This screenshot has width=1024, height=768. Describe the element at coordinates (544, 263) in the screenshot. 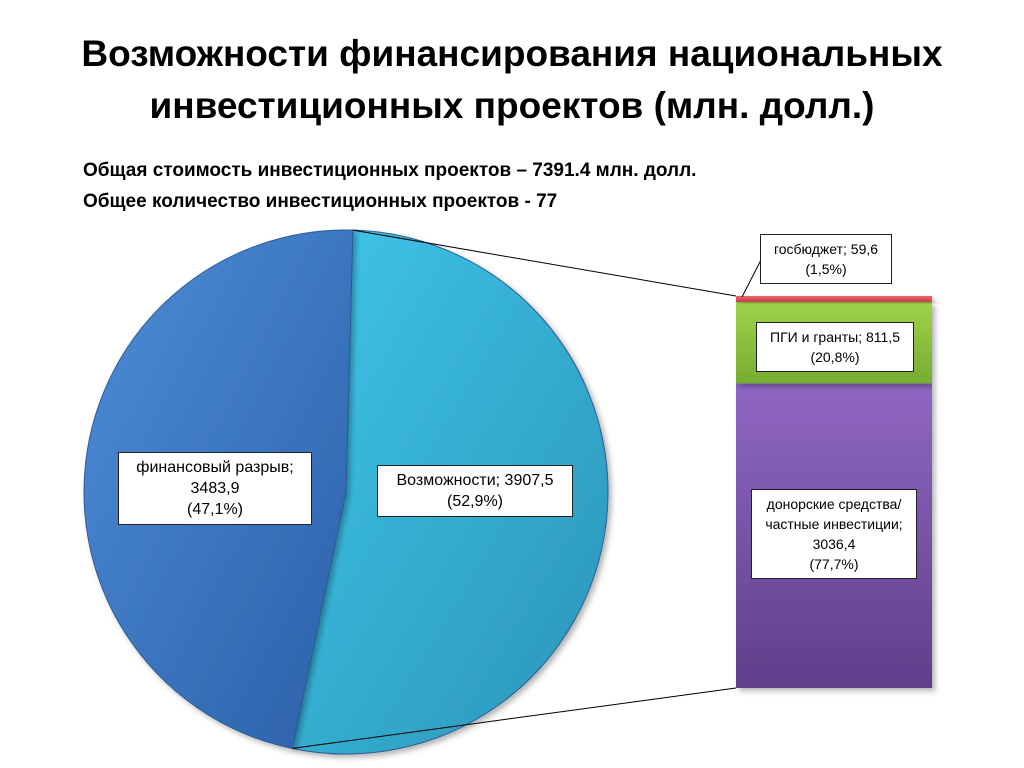

I see `connector-line-top` at that location.